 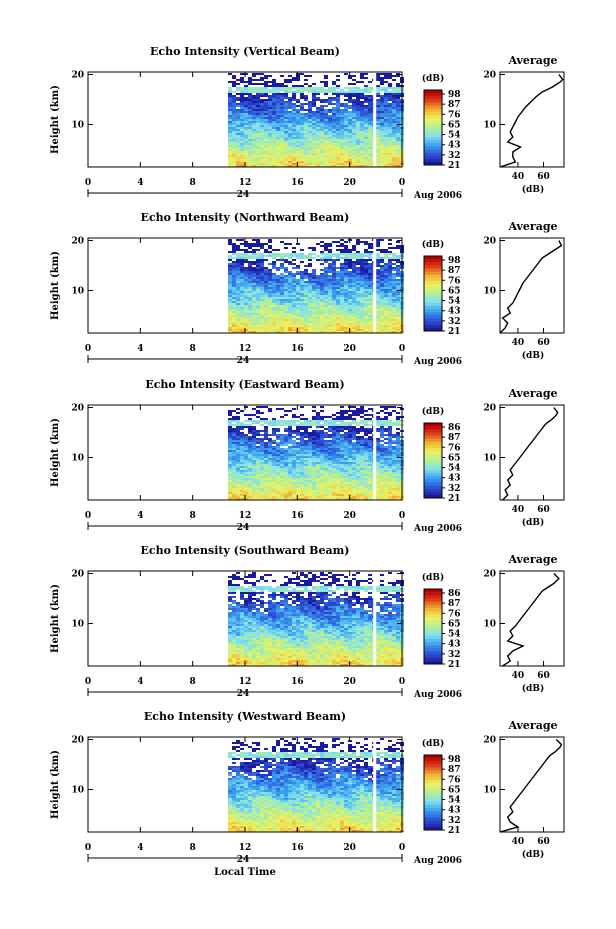 I want to click on panel-title: Echo Intensity (Eastward Beam), so click(x=244, y=384).